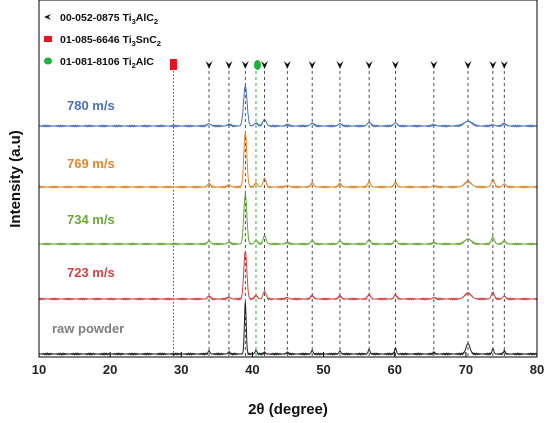 This screenshot has height=423, width=550. What do you see at coordinates (47, 17) in the screenshot?
I see `legend-marker-arrowhead` at bounding box center [47, 17].